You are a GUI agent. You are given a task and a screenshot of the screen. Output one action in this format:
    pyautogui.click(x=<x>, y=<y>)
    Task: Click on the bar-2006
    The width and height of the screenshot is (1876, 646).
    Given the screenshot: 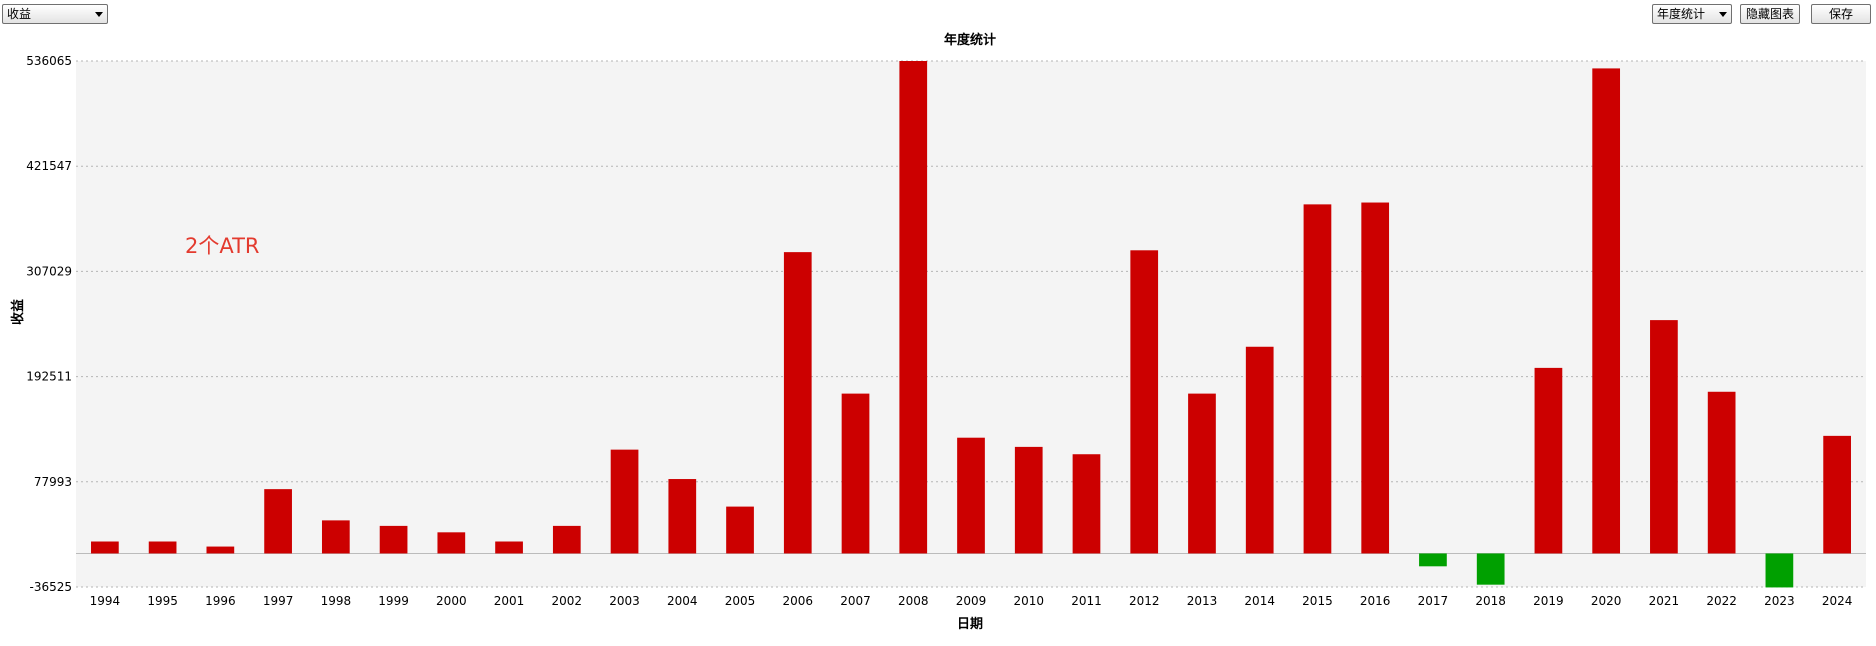 What is the action you would take?
    pyautogui.click(x=797, y=403)
    